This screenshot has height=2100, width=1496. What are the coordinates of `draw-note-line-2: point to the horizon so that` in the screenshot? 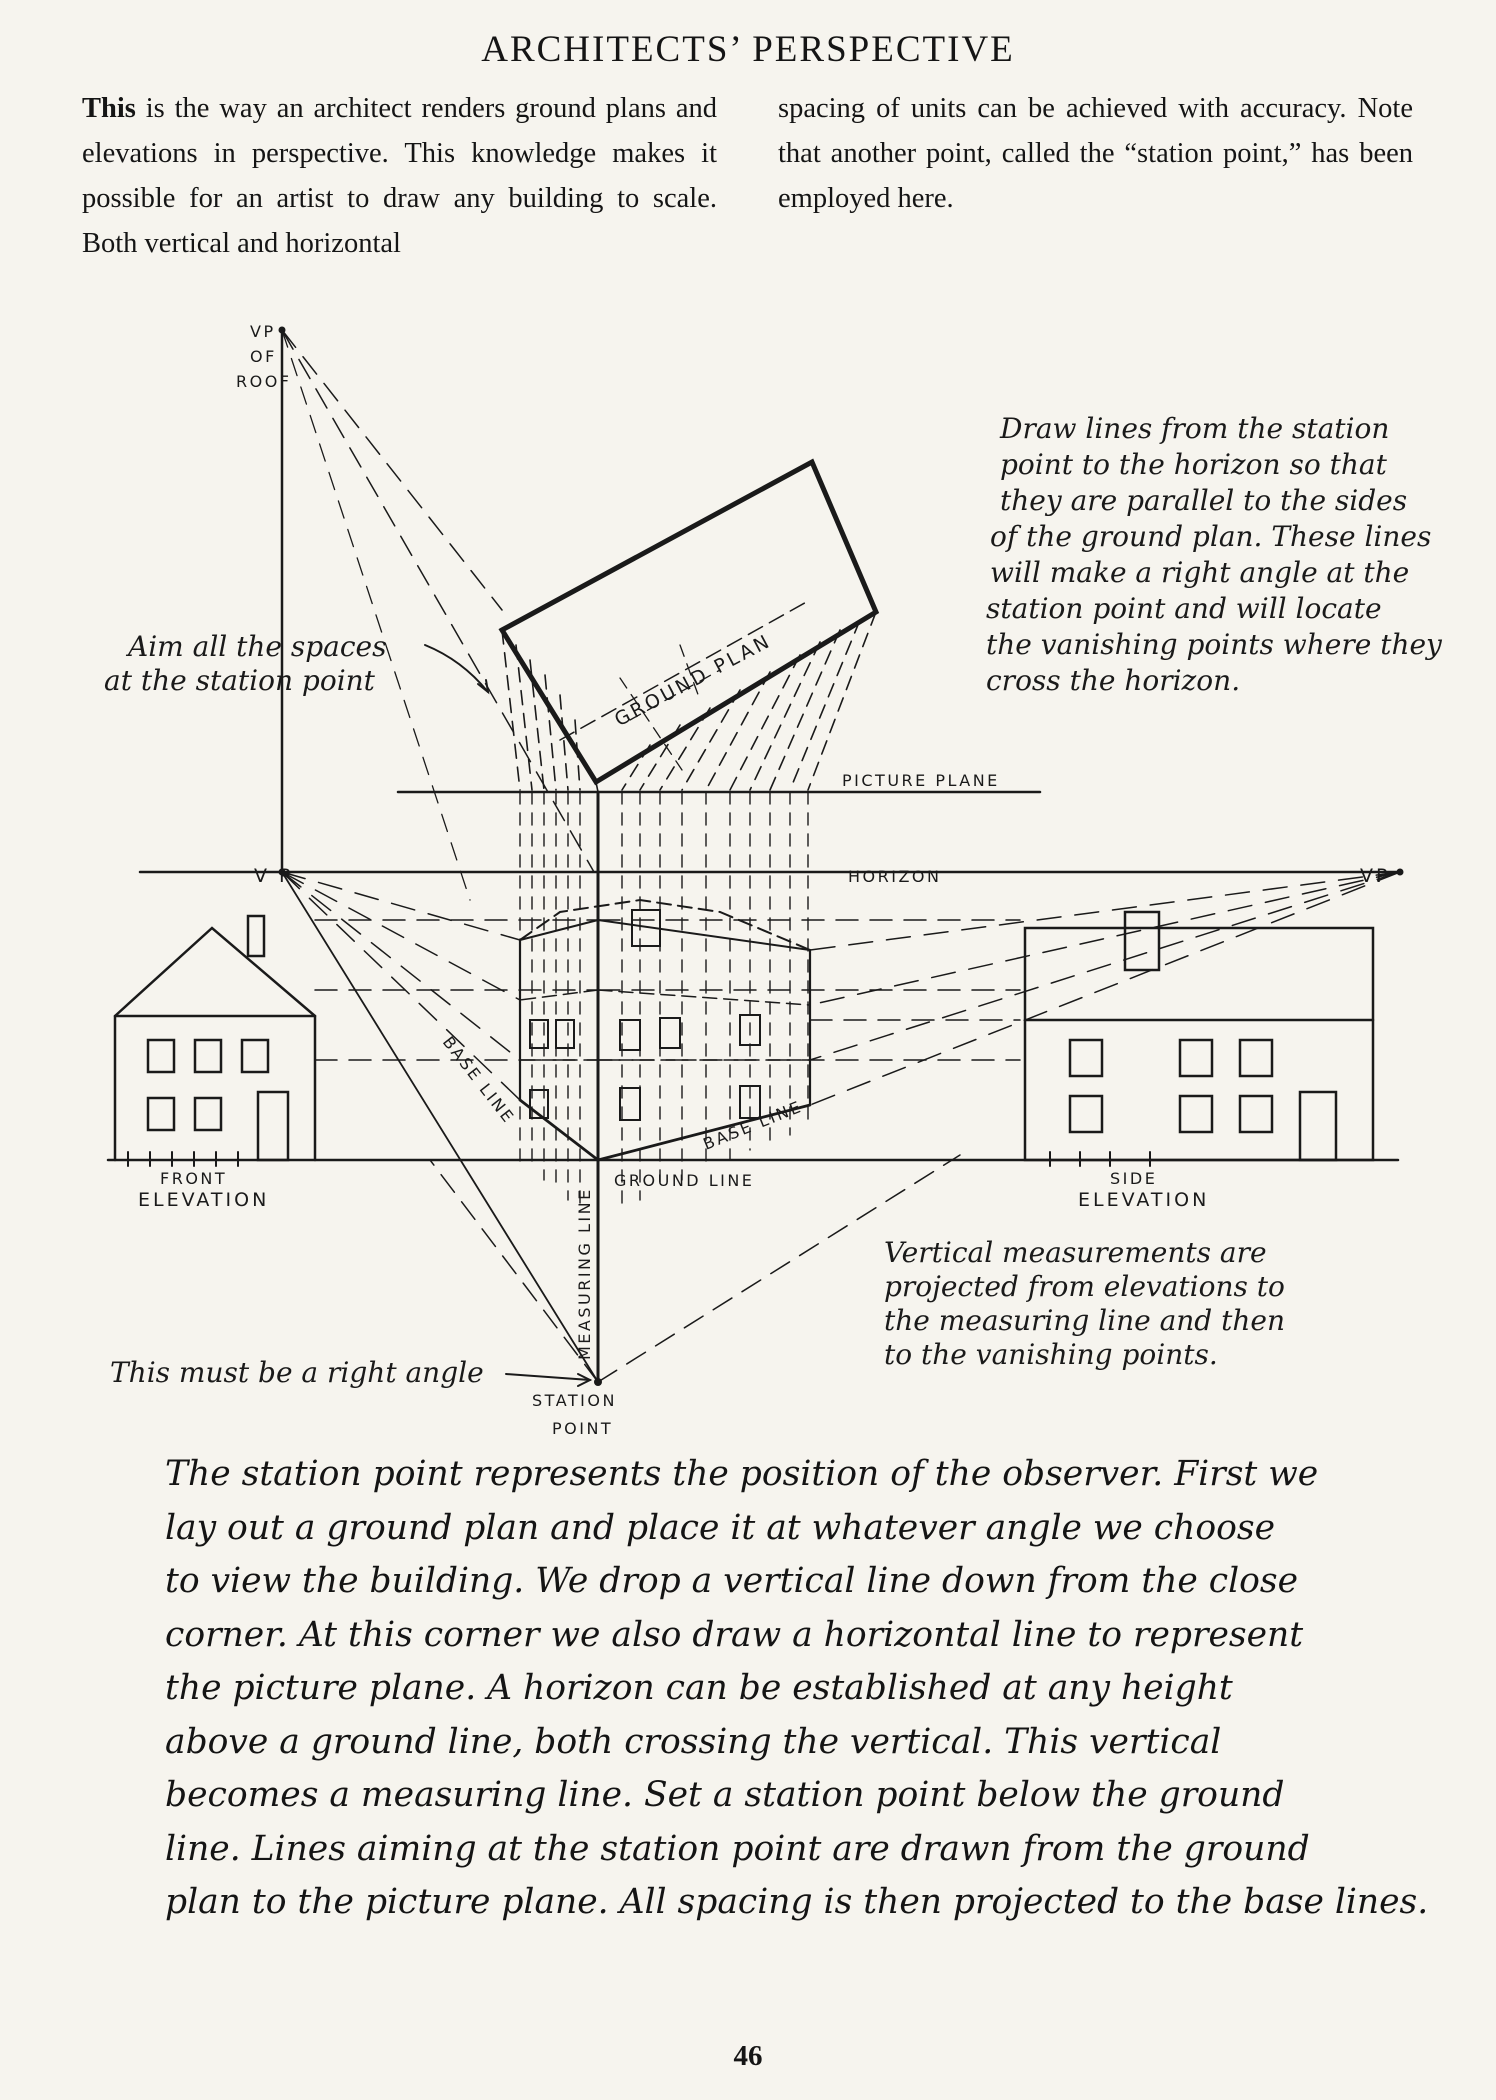 It's located at (1194, 464).